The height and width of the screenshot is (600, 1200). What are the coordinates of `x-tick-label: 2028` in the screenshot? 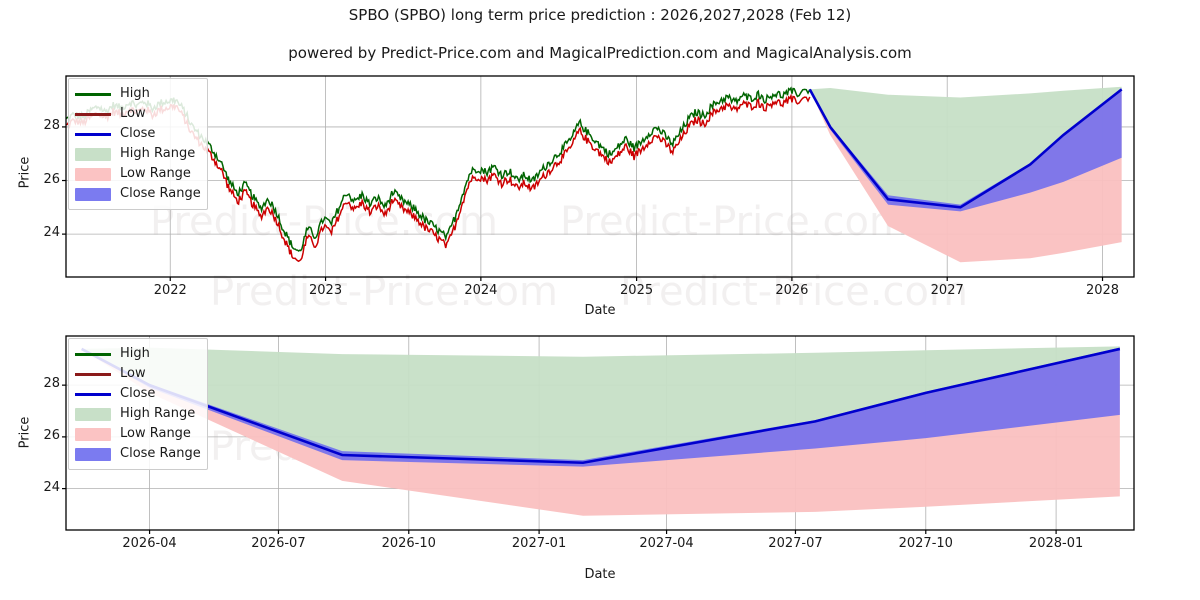 It's located at (1102, 290).